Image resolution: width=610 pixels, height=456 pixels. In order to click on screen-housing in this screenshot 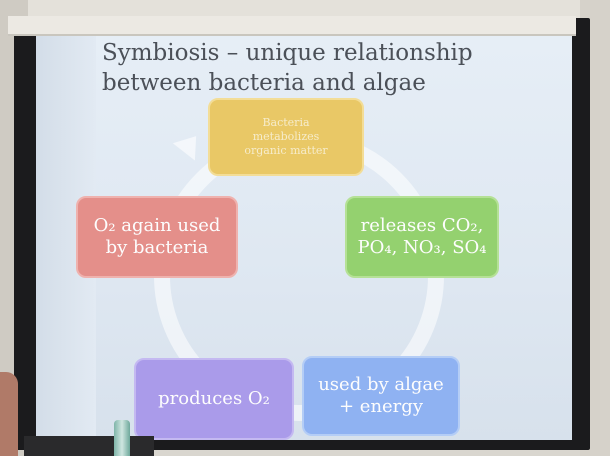, I will do `click(292, 26)`.